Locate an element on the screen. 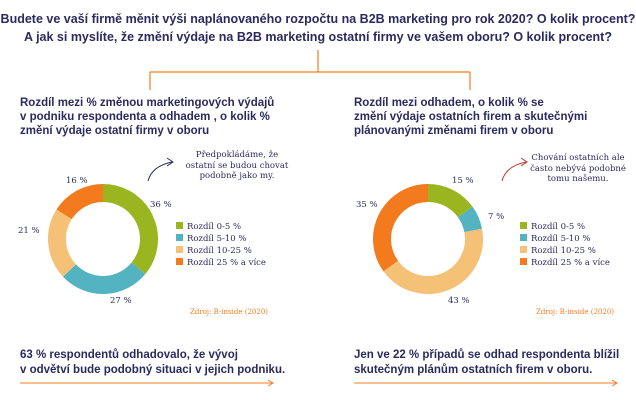 This screenshot has width=636, height=400. right-legend-item-0: Rozdíl 0-5 % is located at coordinates (576, 227).